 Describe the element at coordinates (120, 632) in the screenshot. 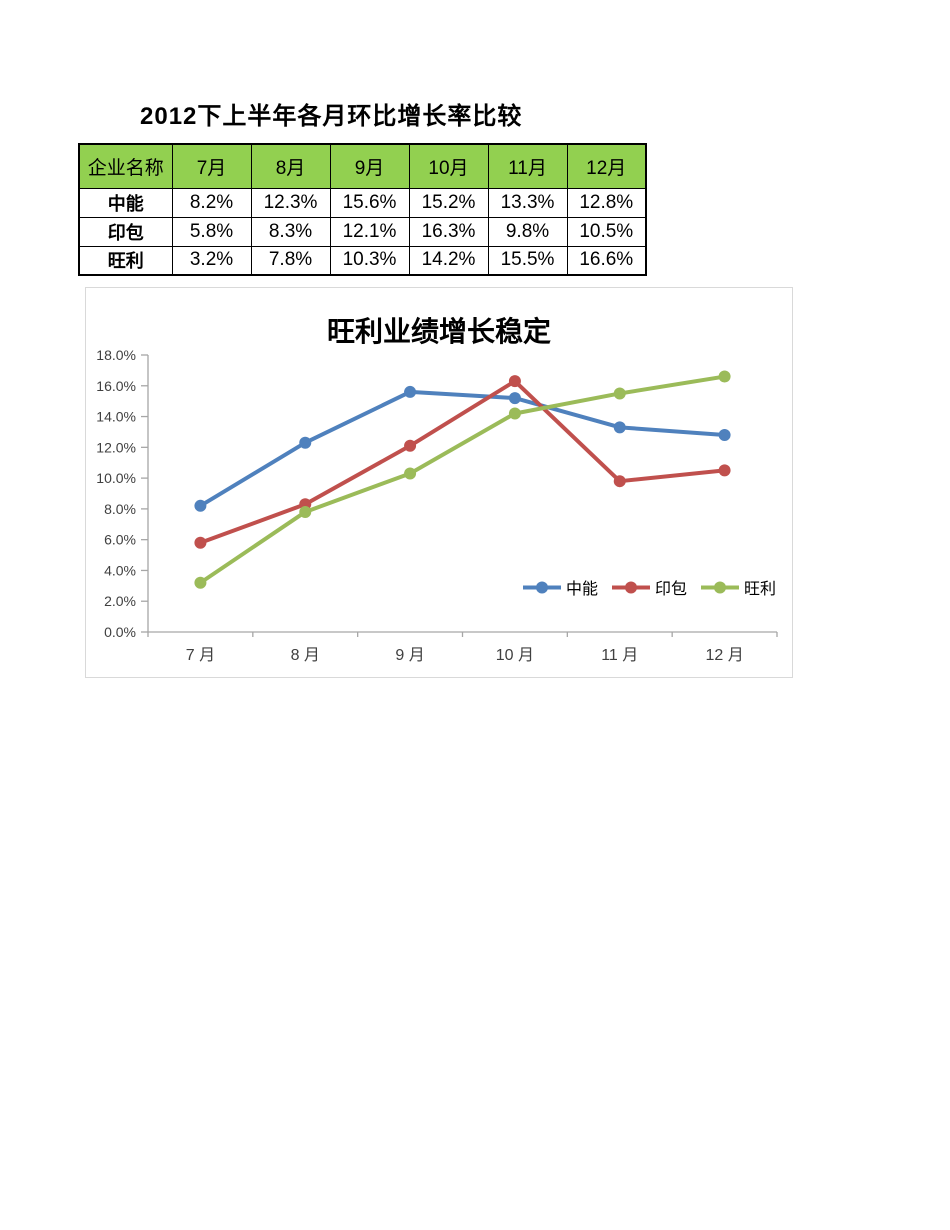

I see `y-tick-label: 0.0%` at that location.